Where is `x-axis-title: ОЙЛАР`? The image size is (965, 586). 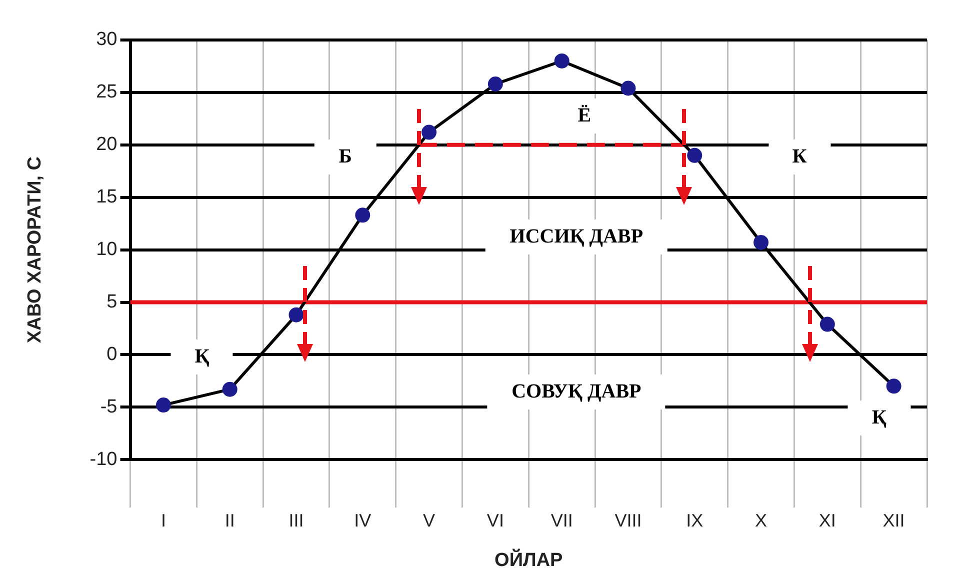
x-axis-title: ОЙЛАР is located at coordinates (529, 559).